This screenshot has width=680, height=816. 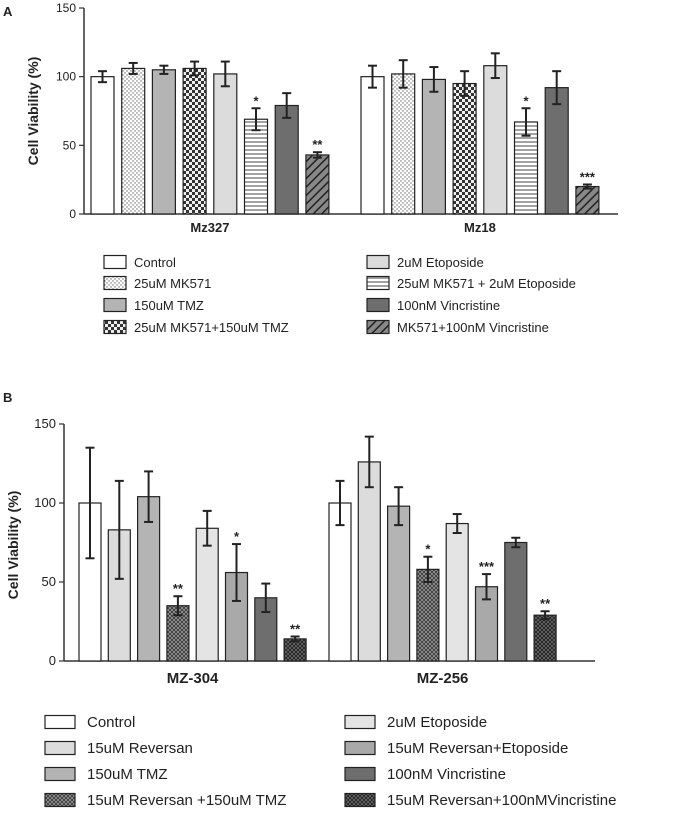 I want to click on legend-label: 15uM Reversan+Etoposide, so click(x=477, y=748).